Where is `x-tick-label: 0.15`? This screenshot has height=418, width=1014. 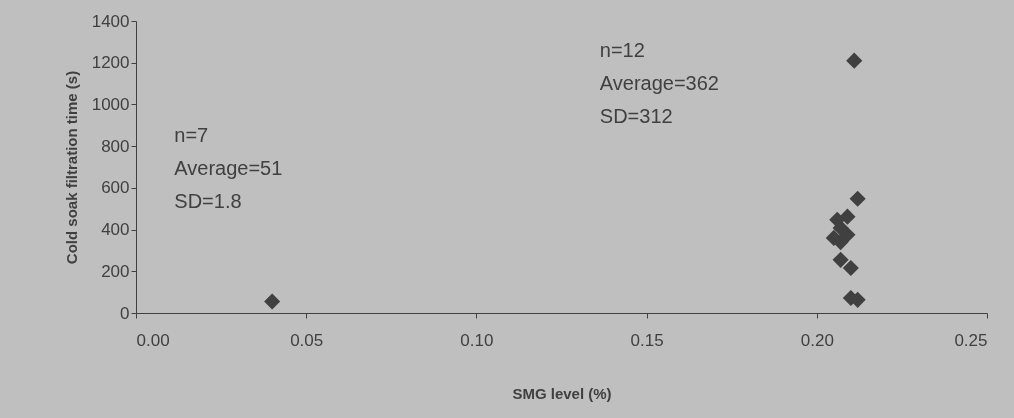
x-tick-label: 0.15 is located at coordinates (647, 340).